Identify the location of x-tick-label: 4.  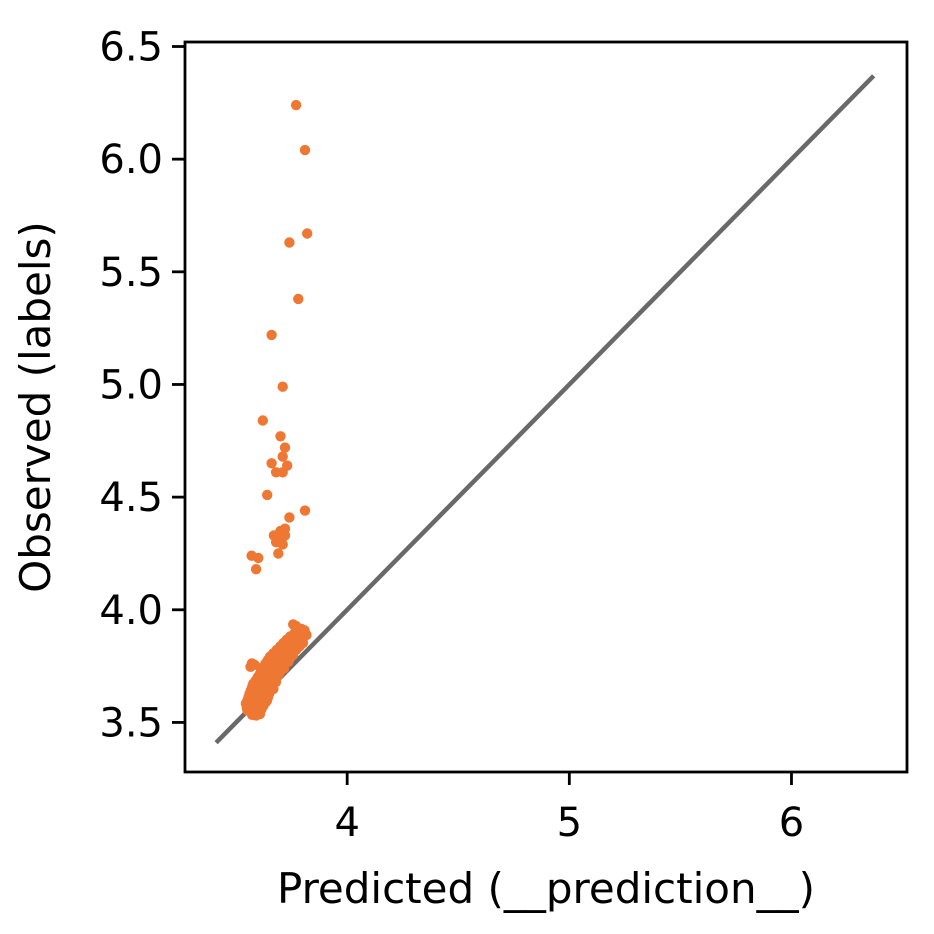
(346, 823).